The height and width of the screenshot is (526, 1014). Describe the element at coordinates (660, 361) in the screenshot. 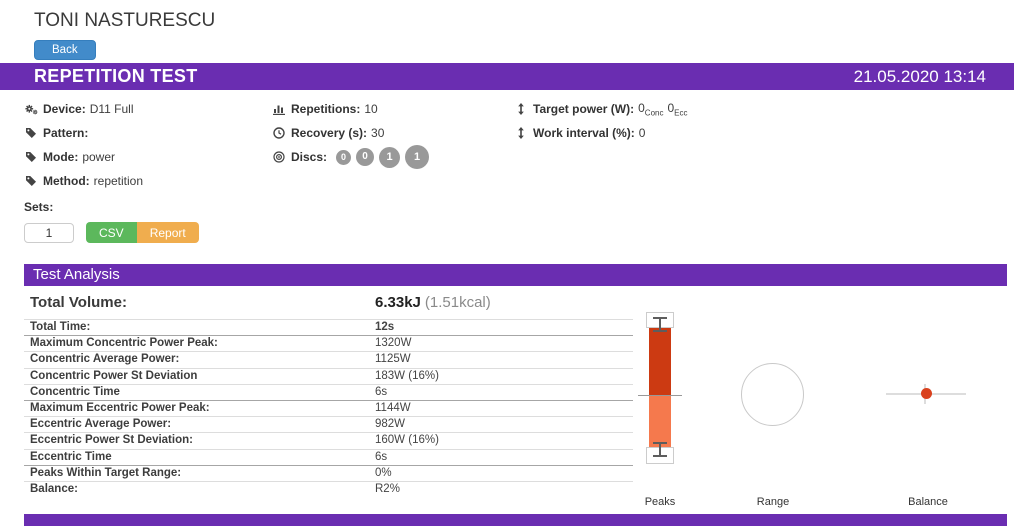

I see `peaks-bar-concentric-segment` at that location.